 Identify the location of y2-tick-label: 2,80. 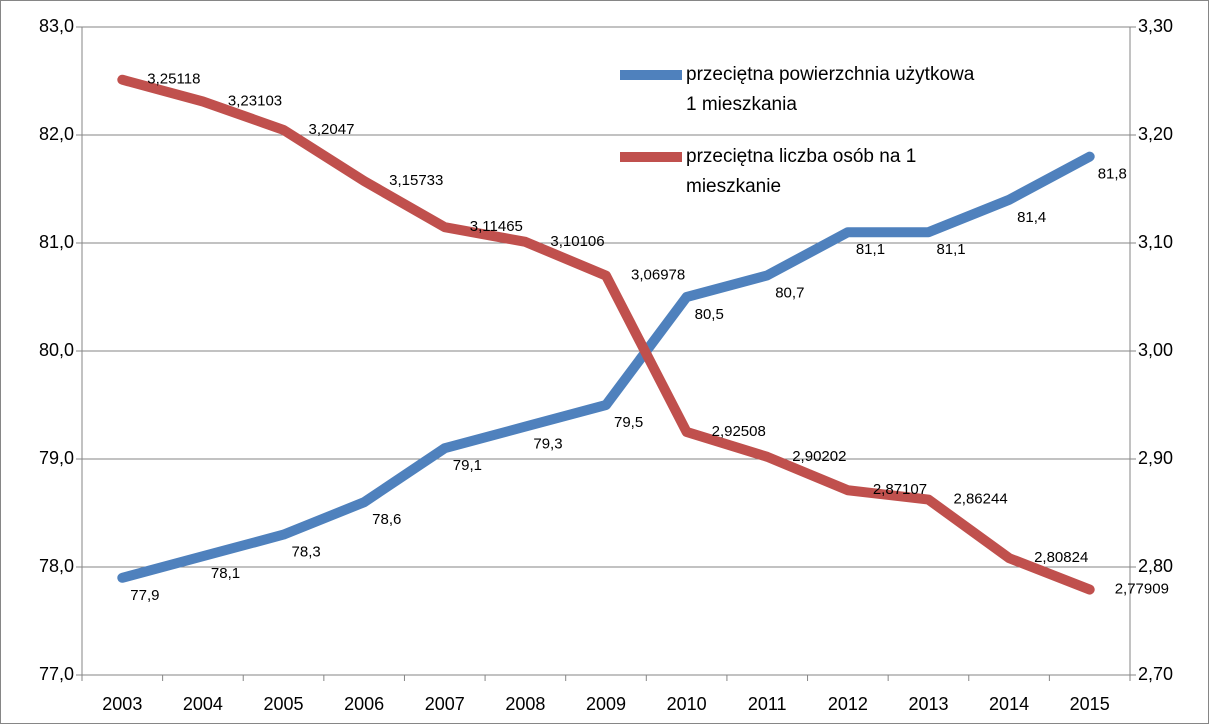
(1155, 566).